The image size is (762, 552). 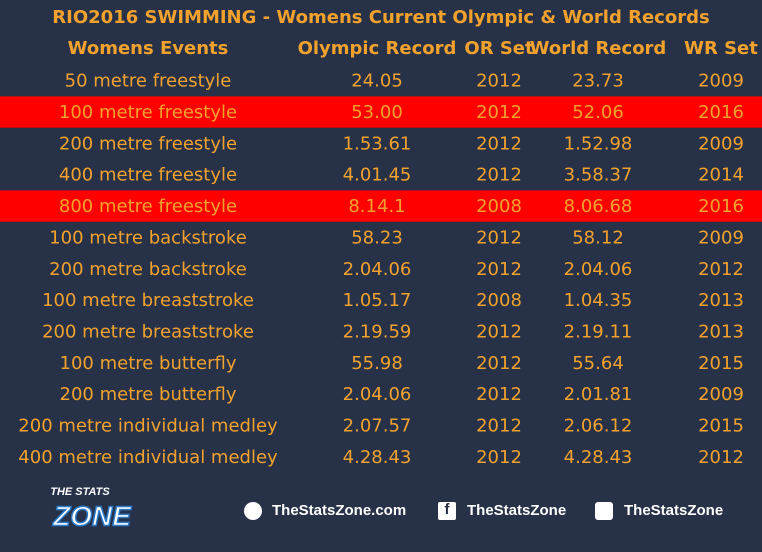 What do you see at coordinates (673, 510) in the screenshot?
I see `twitter-link: TheStatsZone` at bounding box center [673, 510].